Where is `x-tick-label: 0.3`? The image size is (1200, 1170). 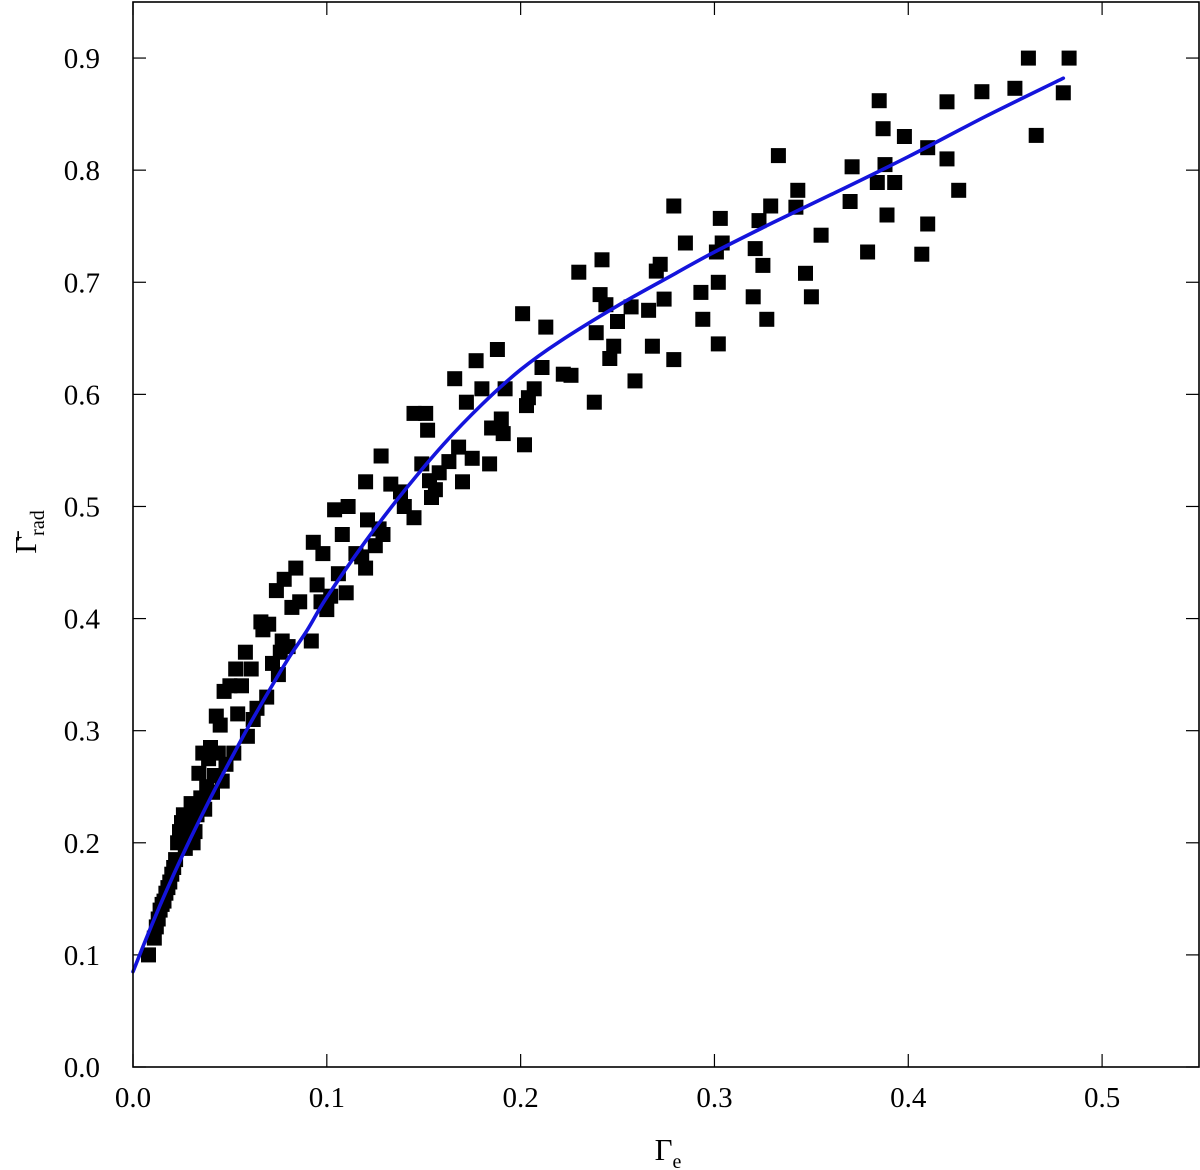
x-tick-label: 0.3 is located at coordinates (714, 1098).